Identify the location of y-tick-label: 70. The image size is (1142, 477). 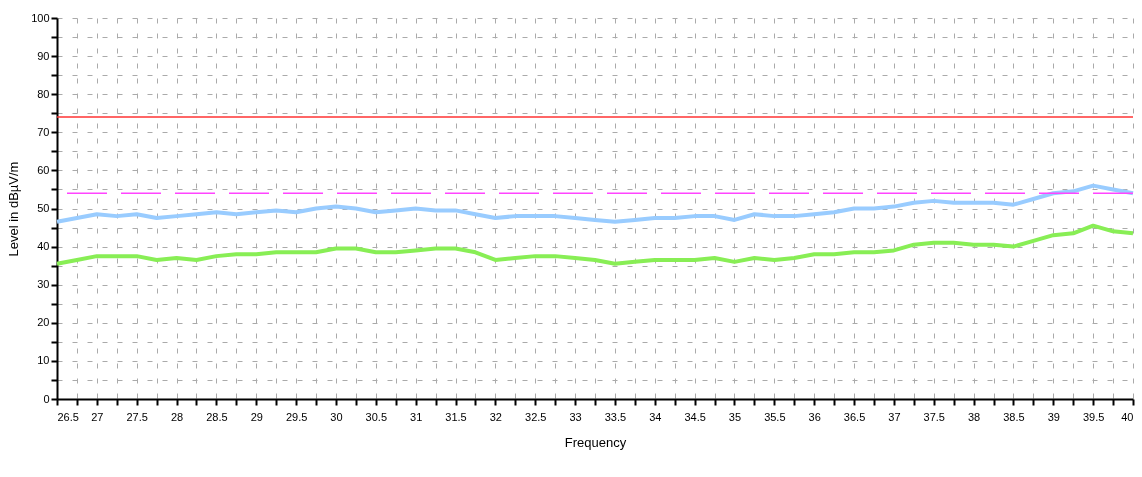
(43, 131).